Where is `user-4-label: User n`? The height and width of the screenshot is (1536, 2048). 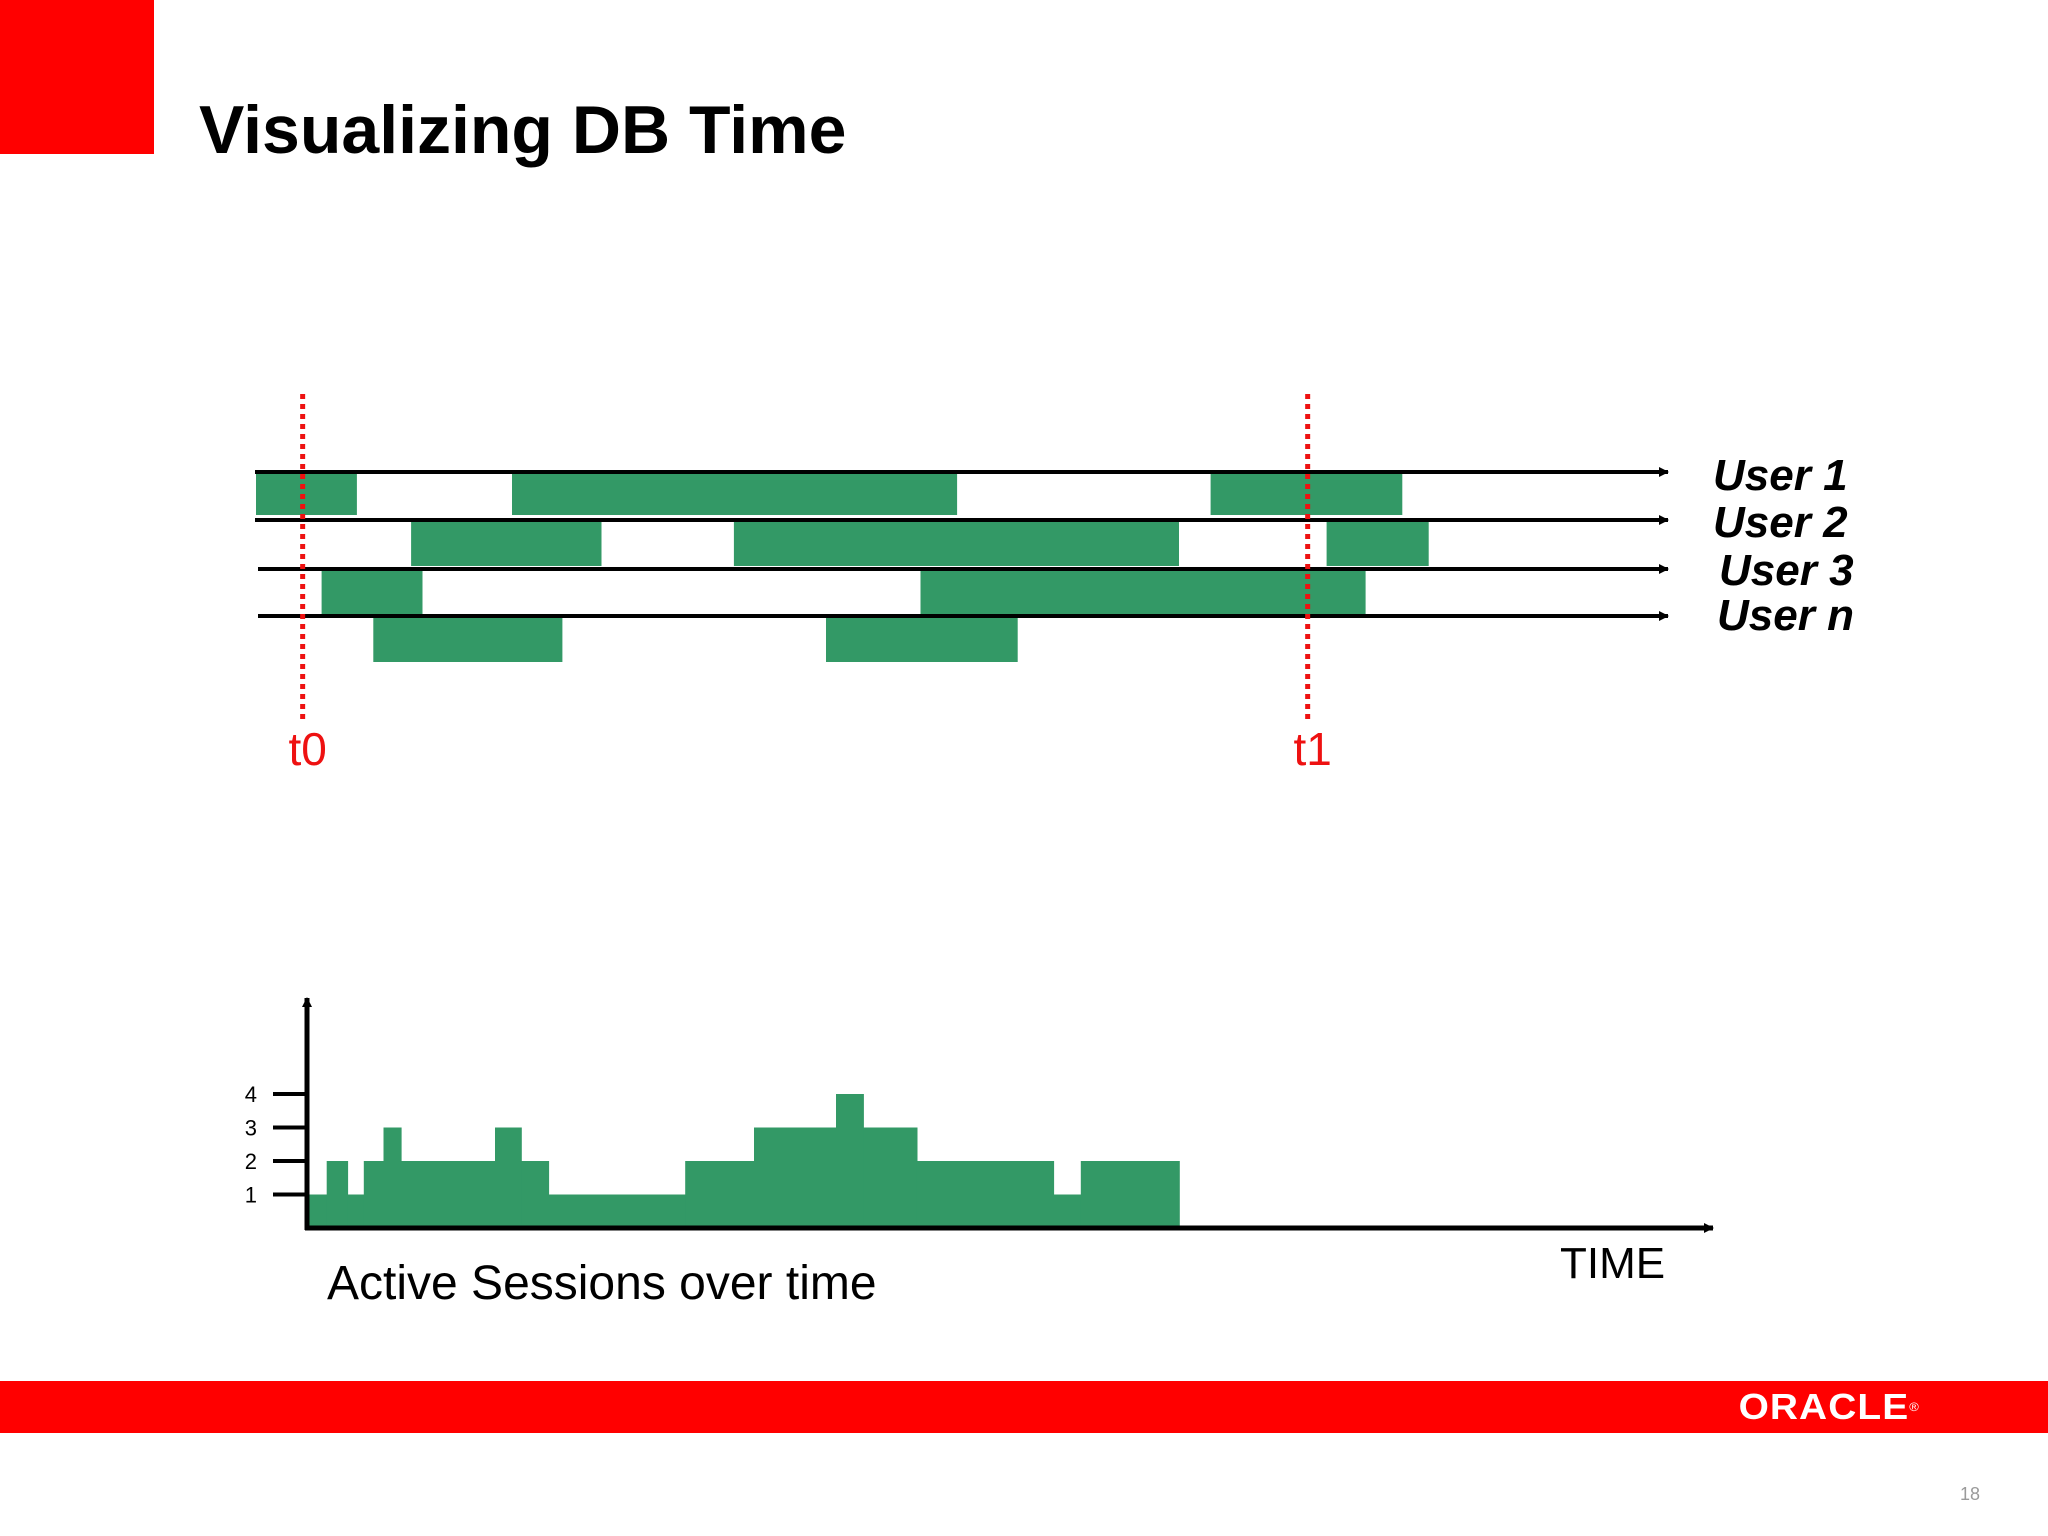 user-4-label: User n is located at coordinates (1785, 615).